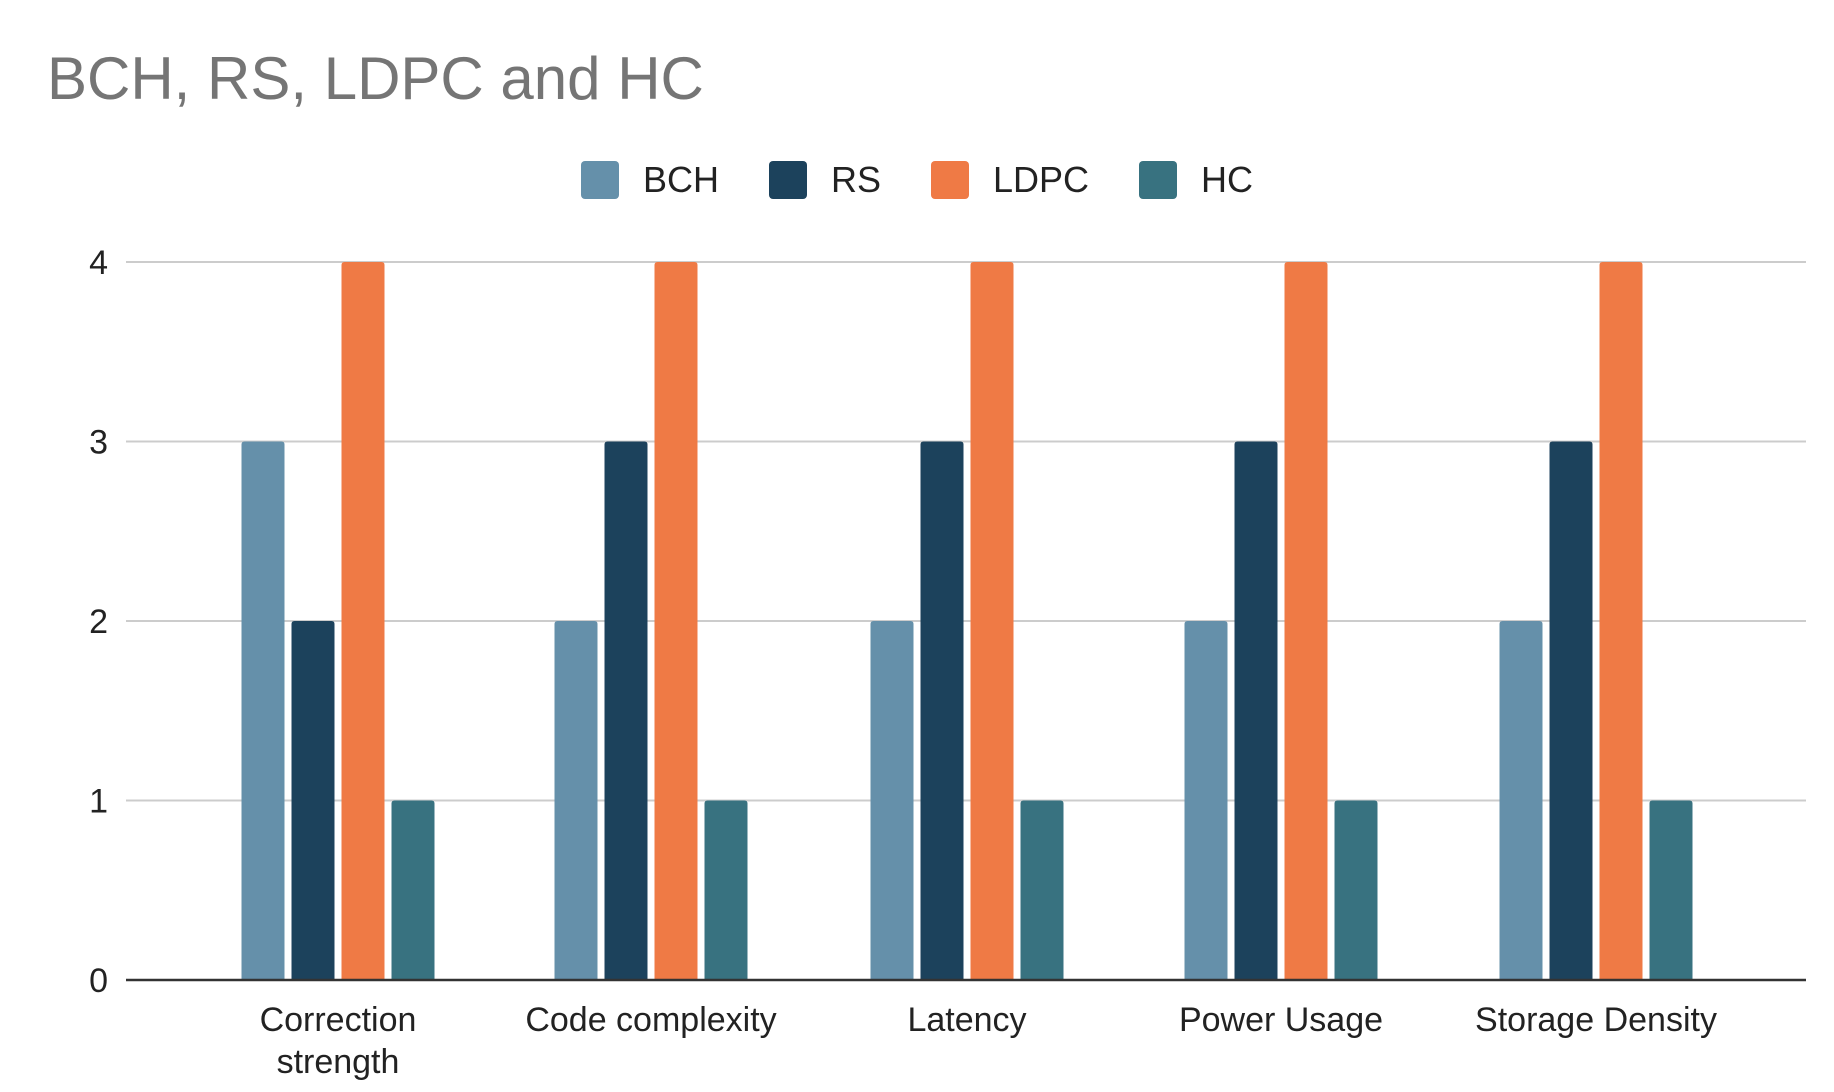 The height and width of the screenshot is (1092, 1834). I want to click on x-tick-label: Power Usage, so click(1281, 1020).